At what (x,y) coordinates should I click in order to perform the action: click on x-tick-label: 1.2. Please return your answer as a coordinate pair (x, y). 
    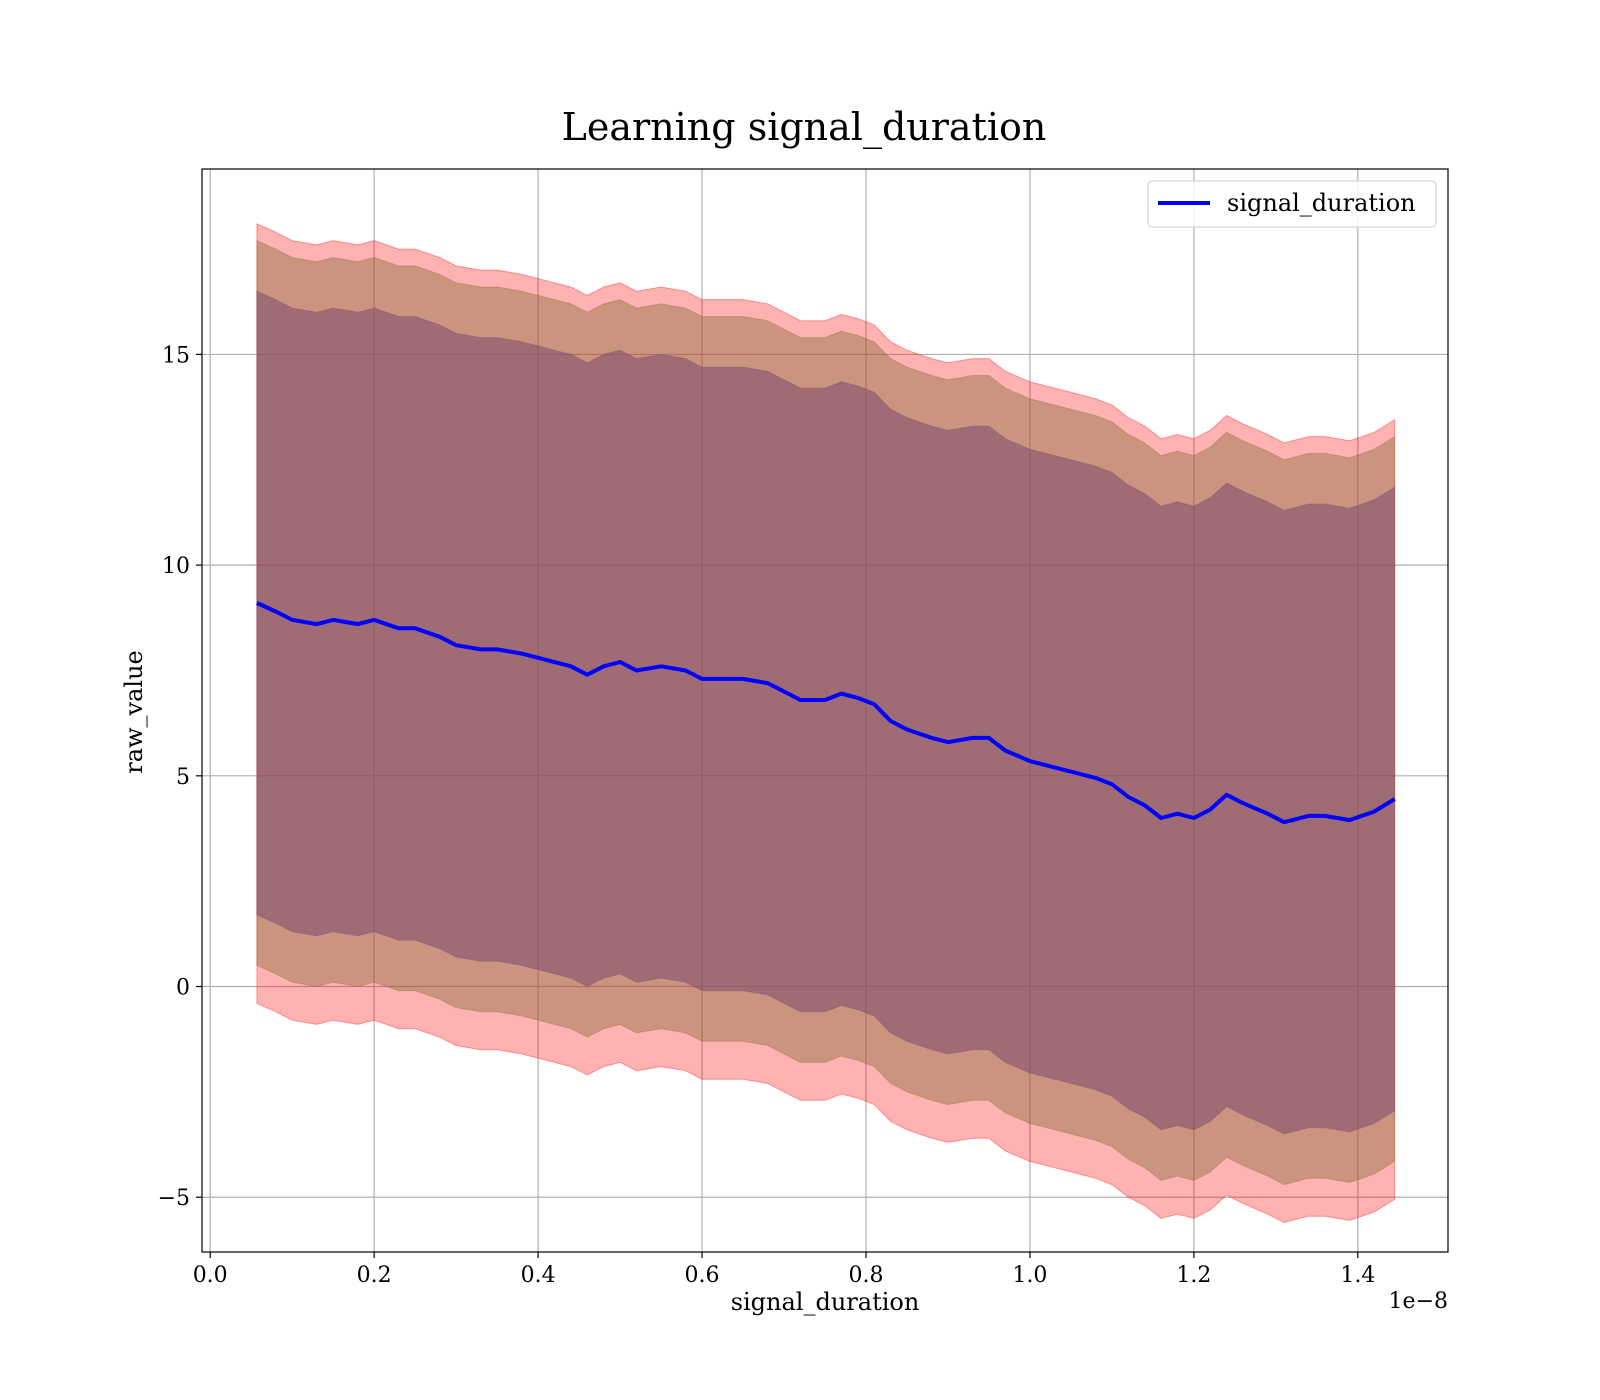
    Looking at the image, I should click on (1193, 1275).